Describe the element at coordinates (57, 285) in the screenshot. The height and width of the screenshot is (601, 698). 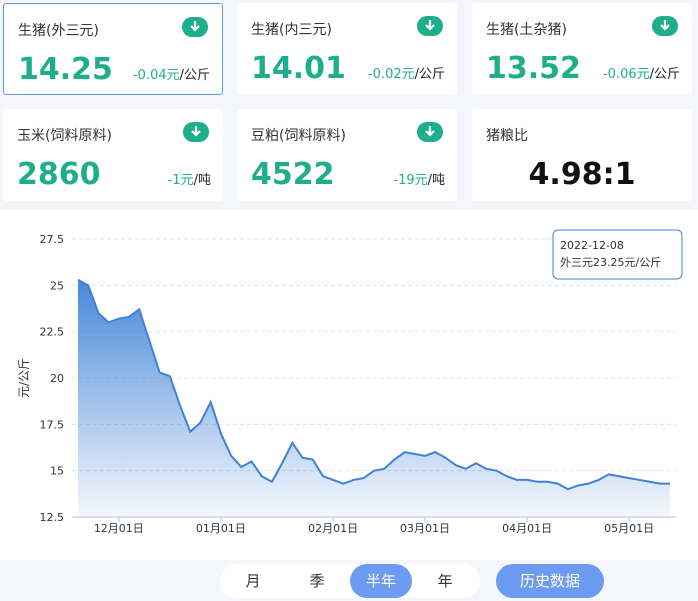
I see `y-tick-label: 25` at that location.